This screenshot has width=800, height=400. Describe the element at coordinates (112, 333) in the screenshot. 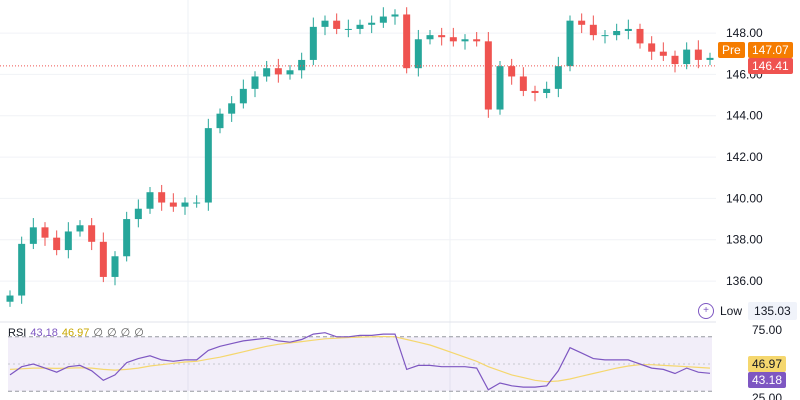

I see `rsi-legend-extra-2: ∅` at that location.